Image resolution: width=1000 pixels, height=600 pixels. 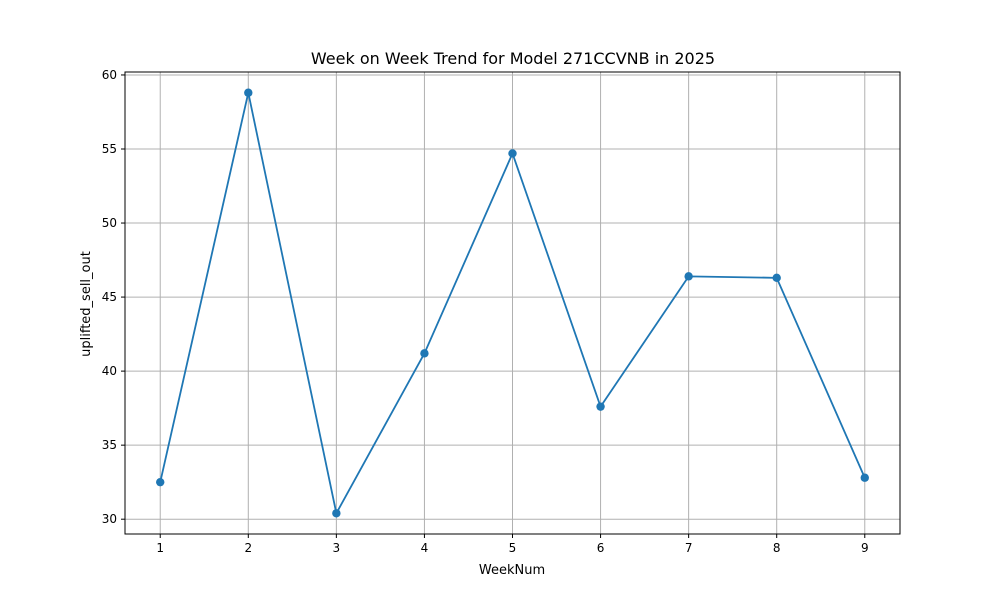 I want to click on y-tick-label: 35, so click(x=109, y=445).